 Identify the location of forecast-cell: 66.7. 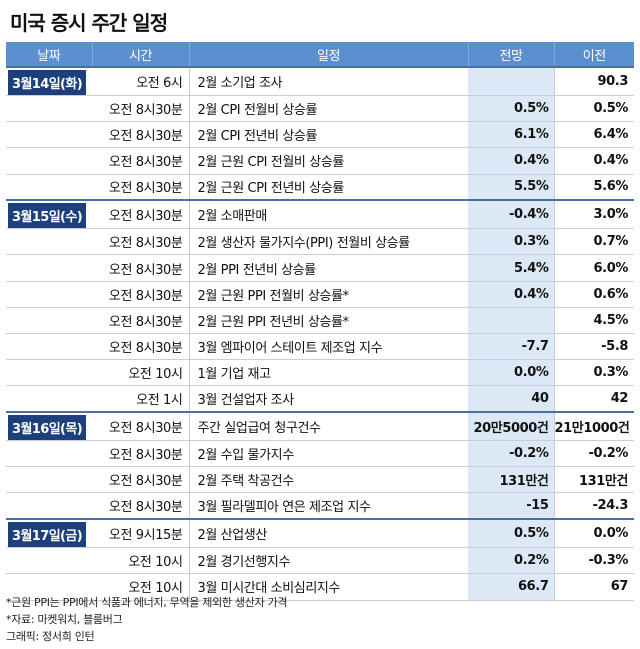
(511, 587).